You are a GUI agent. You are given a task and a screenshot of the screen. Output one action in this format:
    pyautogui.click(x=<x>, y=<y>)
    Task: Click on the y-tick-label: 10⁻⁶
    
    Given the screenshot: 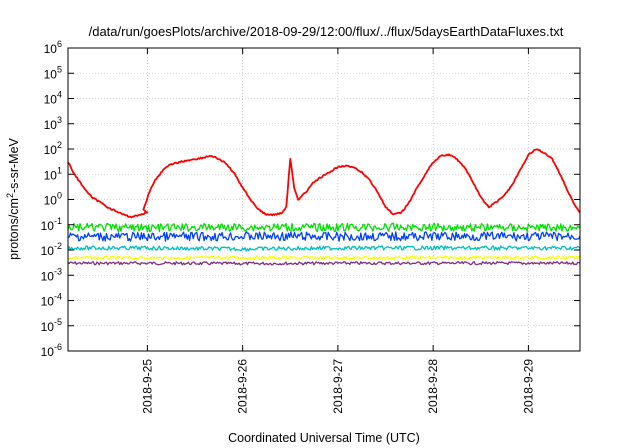 What is the action you would take?
    pyautogui.click(x=51, y=350)
    